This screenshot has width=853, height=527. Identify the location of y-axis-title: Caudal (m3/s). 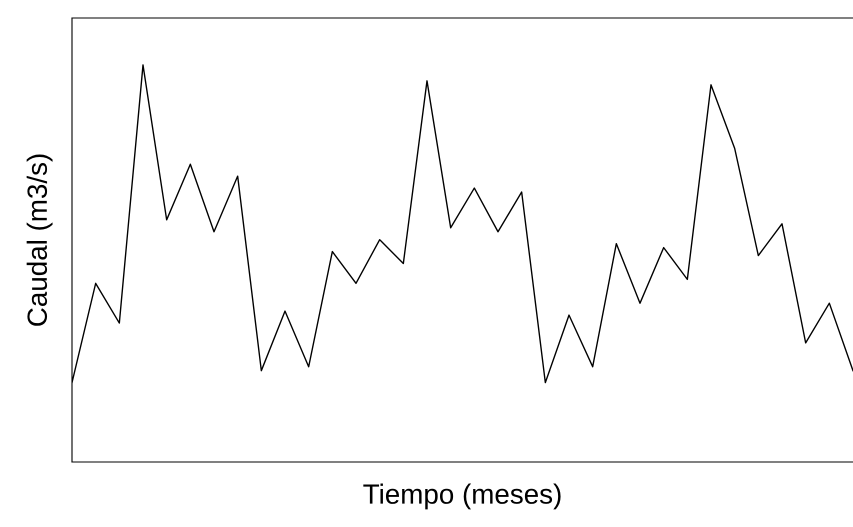
(39, 240).